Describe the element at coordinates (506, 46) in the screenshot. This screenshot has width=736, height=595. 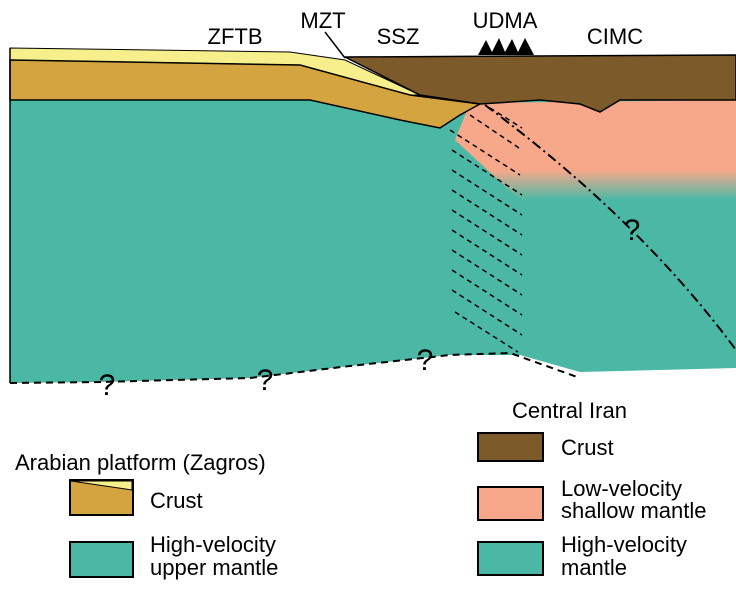
I see `mountains` at that location.